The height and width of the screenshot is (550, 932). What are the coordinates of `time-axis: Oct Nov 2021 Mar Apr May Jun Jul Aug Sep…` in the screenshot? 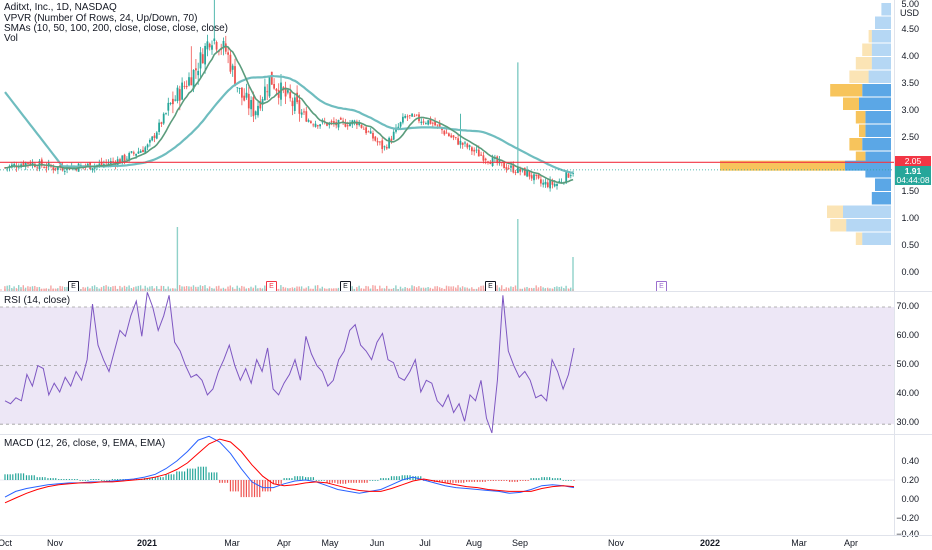 It's located at (447, 543).